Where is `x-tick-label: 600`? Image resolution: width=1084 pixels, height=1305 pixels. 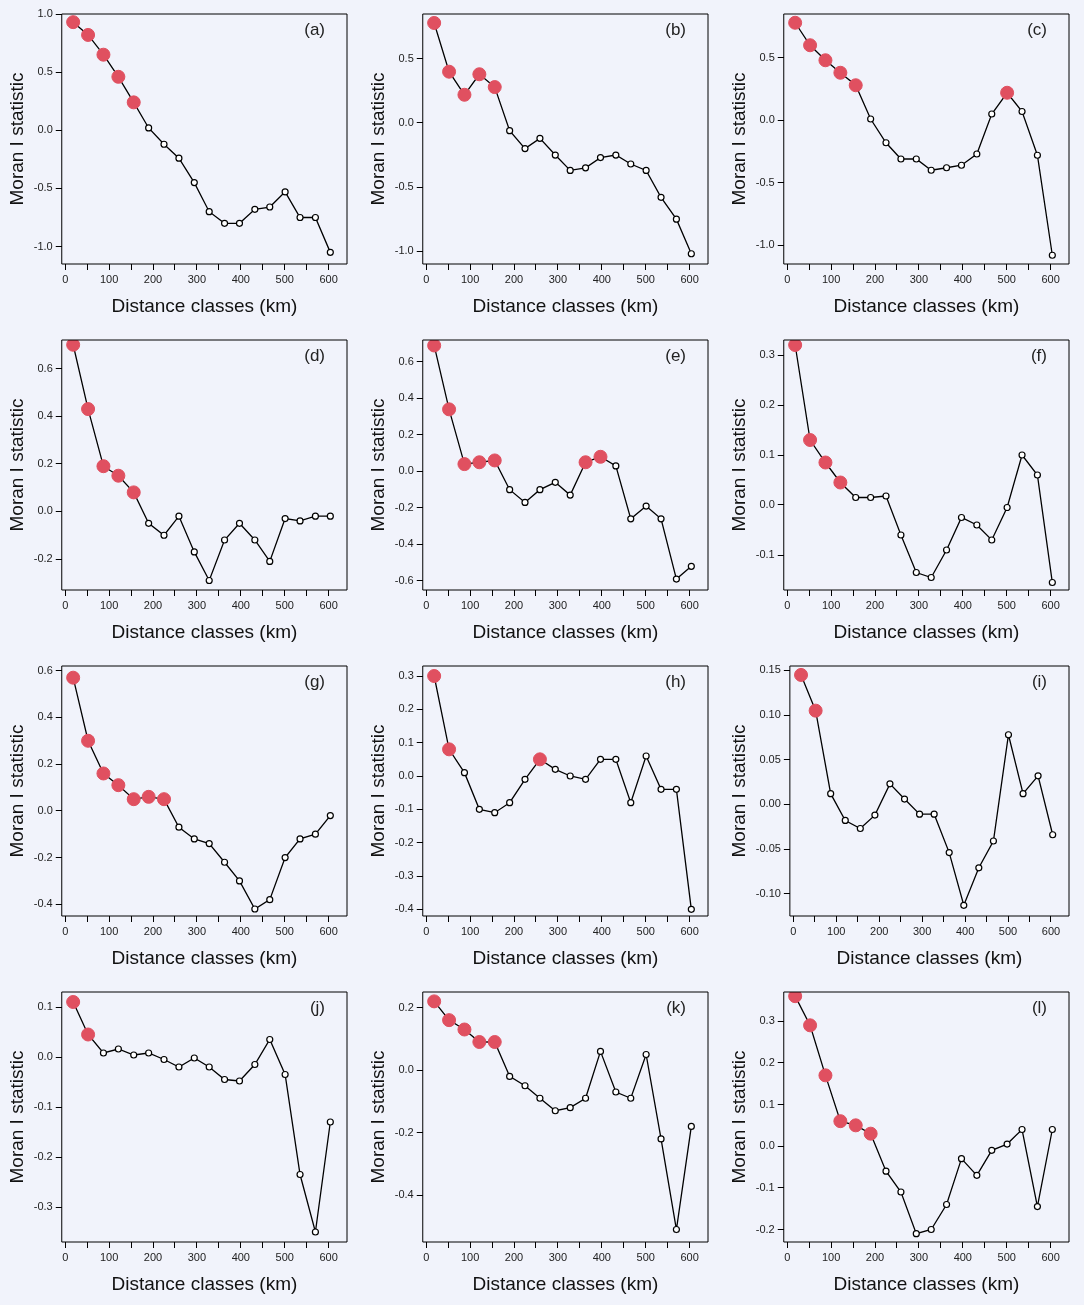 x-tick-label: 600 is located at coordinates (1050, 1256).